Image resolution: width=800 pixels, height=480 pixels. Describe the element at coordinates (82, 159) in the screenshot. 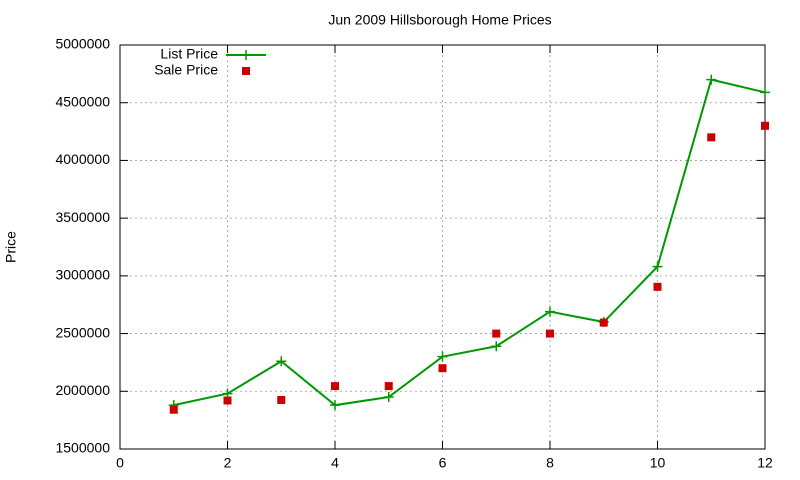

I see `y-tick-label: 4000000` at that location.